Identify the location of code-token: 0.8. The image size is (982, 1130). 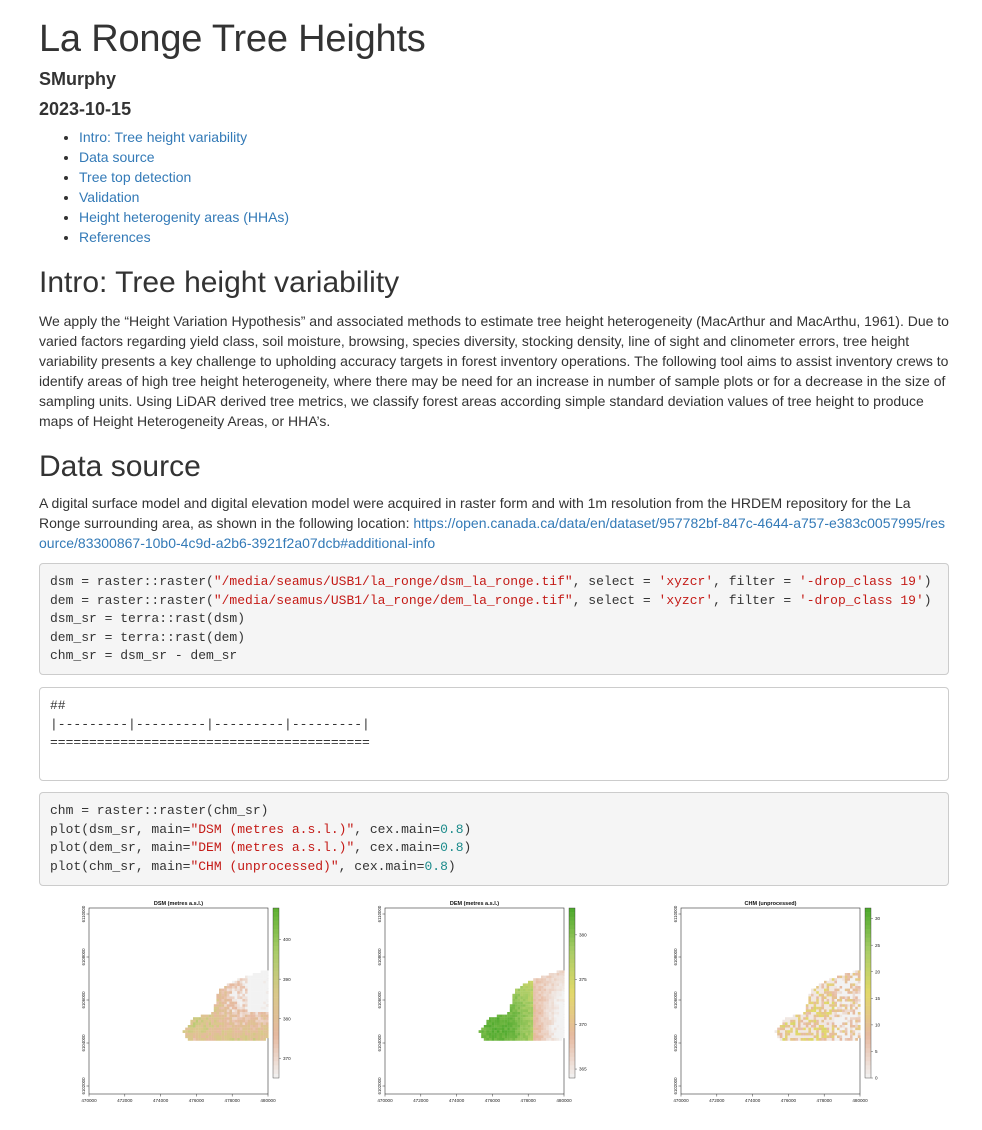
(452, 829).